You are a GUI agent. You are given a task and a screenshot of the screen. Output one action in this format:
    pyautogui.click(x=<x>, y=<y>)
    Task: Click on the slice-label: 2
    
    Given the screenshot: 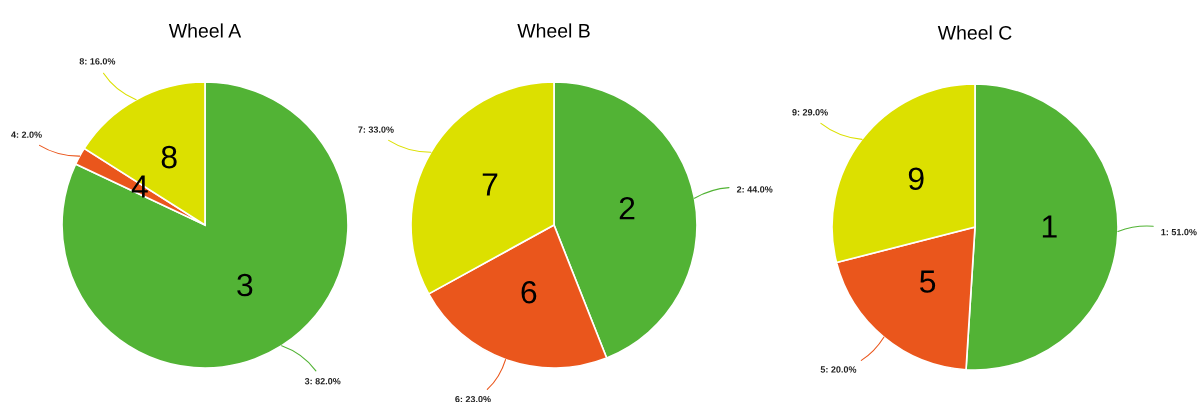 What is the action you would take?
    pyautogui.click(x=627, y=208)
    